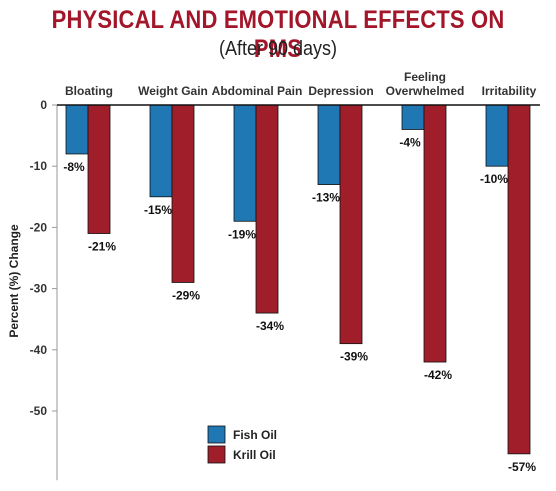  I want to click on y-tick-label: 0, so click(43, 105).